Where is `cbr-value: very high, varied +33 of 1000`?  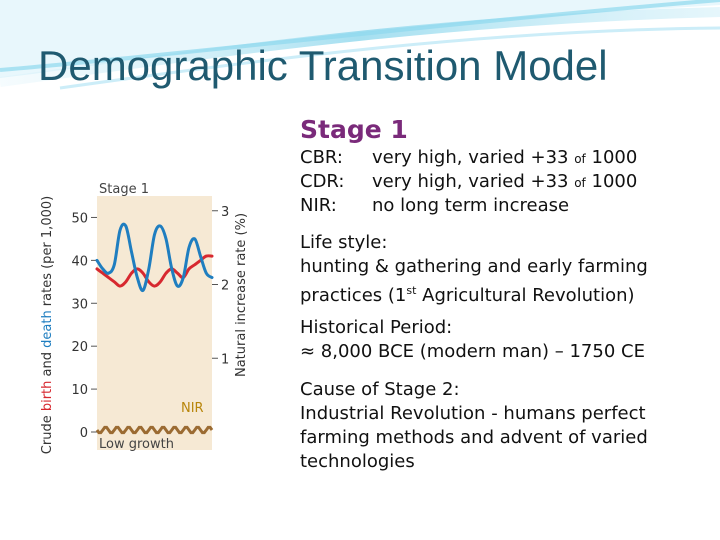
cbr-value: very high, varied +33 of 1000 is located at coordinates (504, 158).